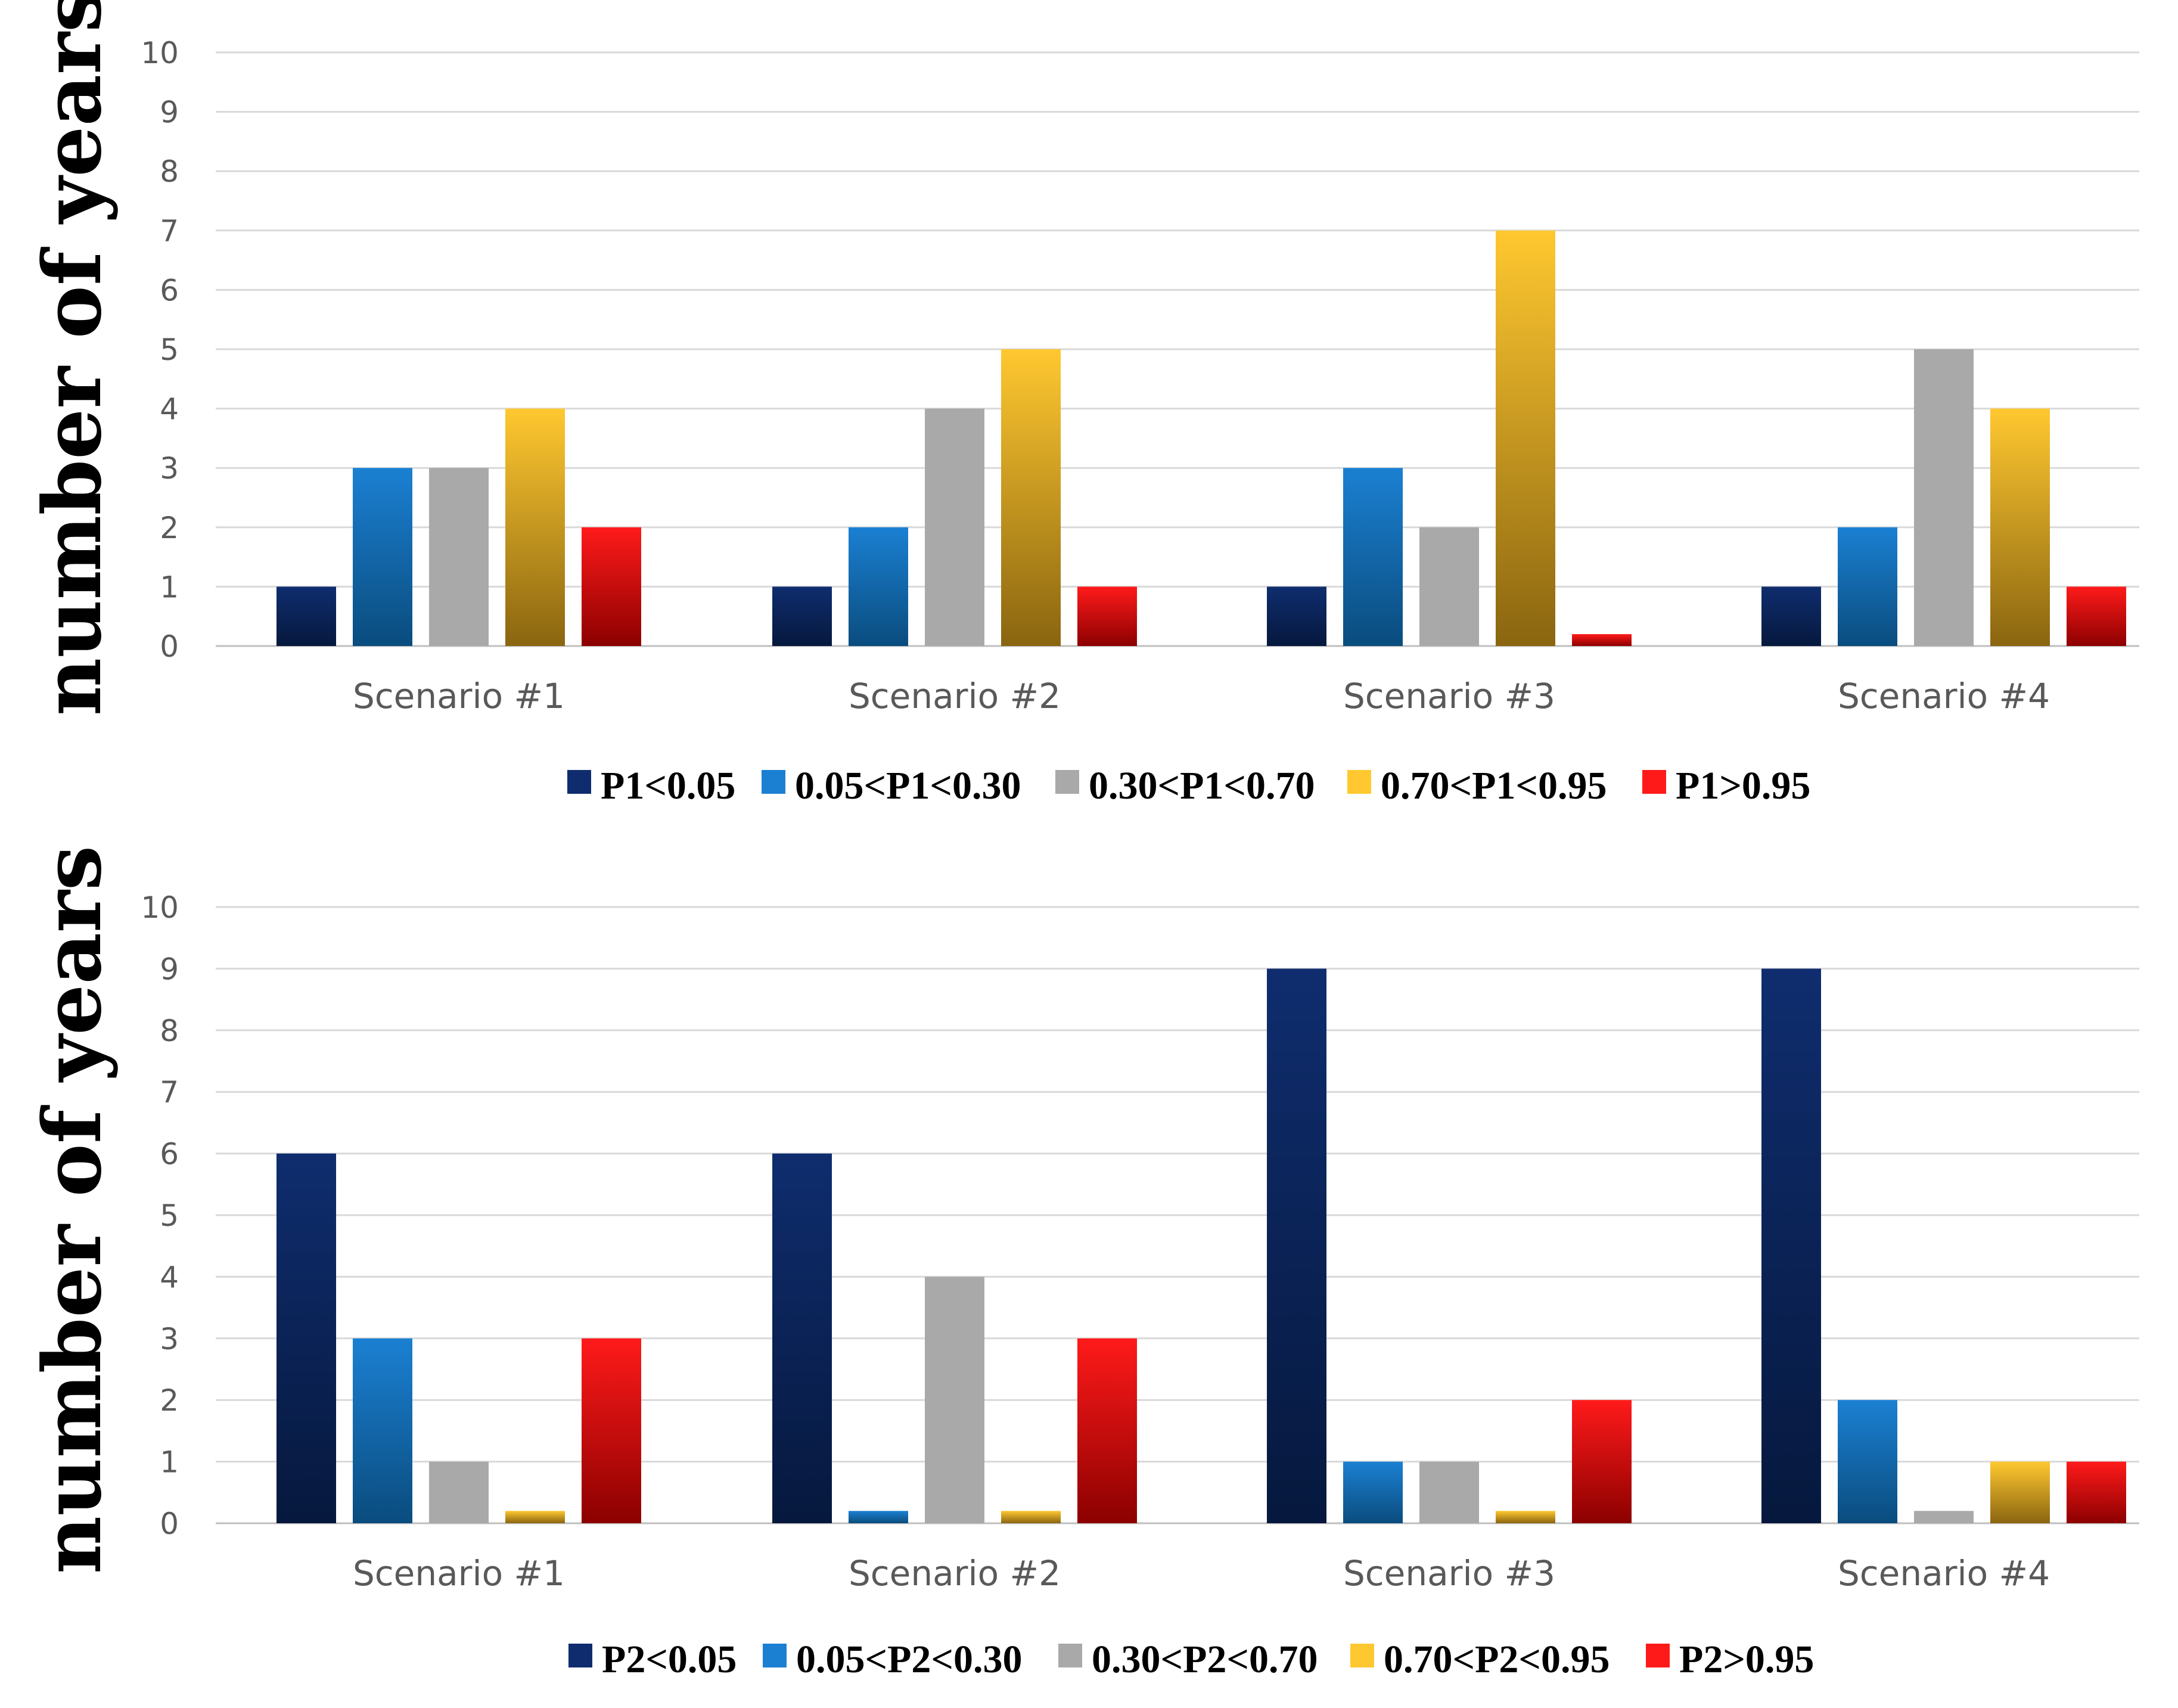 The width and height of the screenshot is (2178, 1708). What do you see at coordinates (669, 1659) in the screenshot?
I see `legend-label: P2<0.05` at bounding box center [669, 1659].